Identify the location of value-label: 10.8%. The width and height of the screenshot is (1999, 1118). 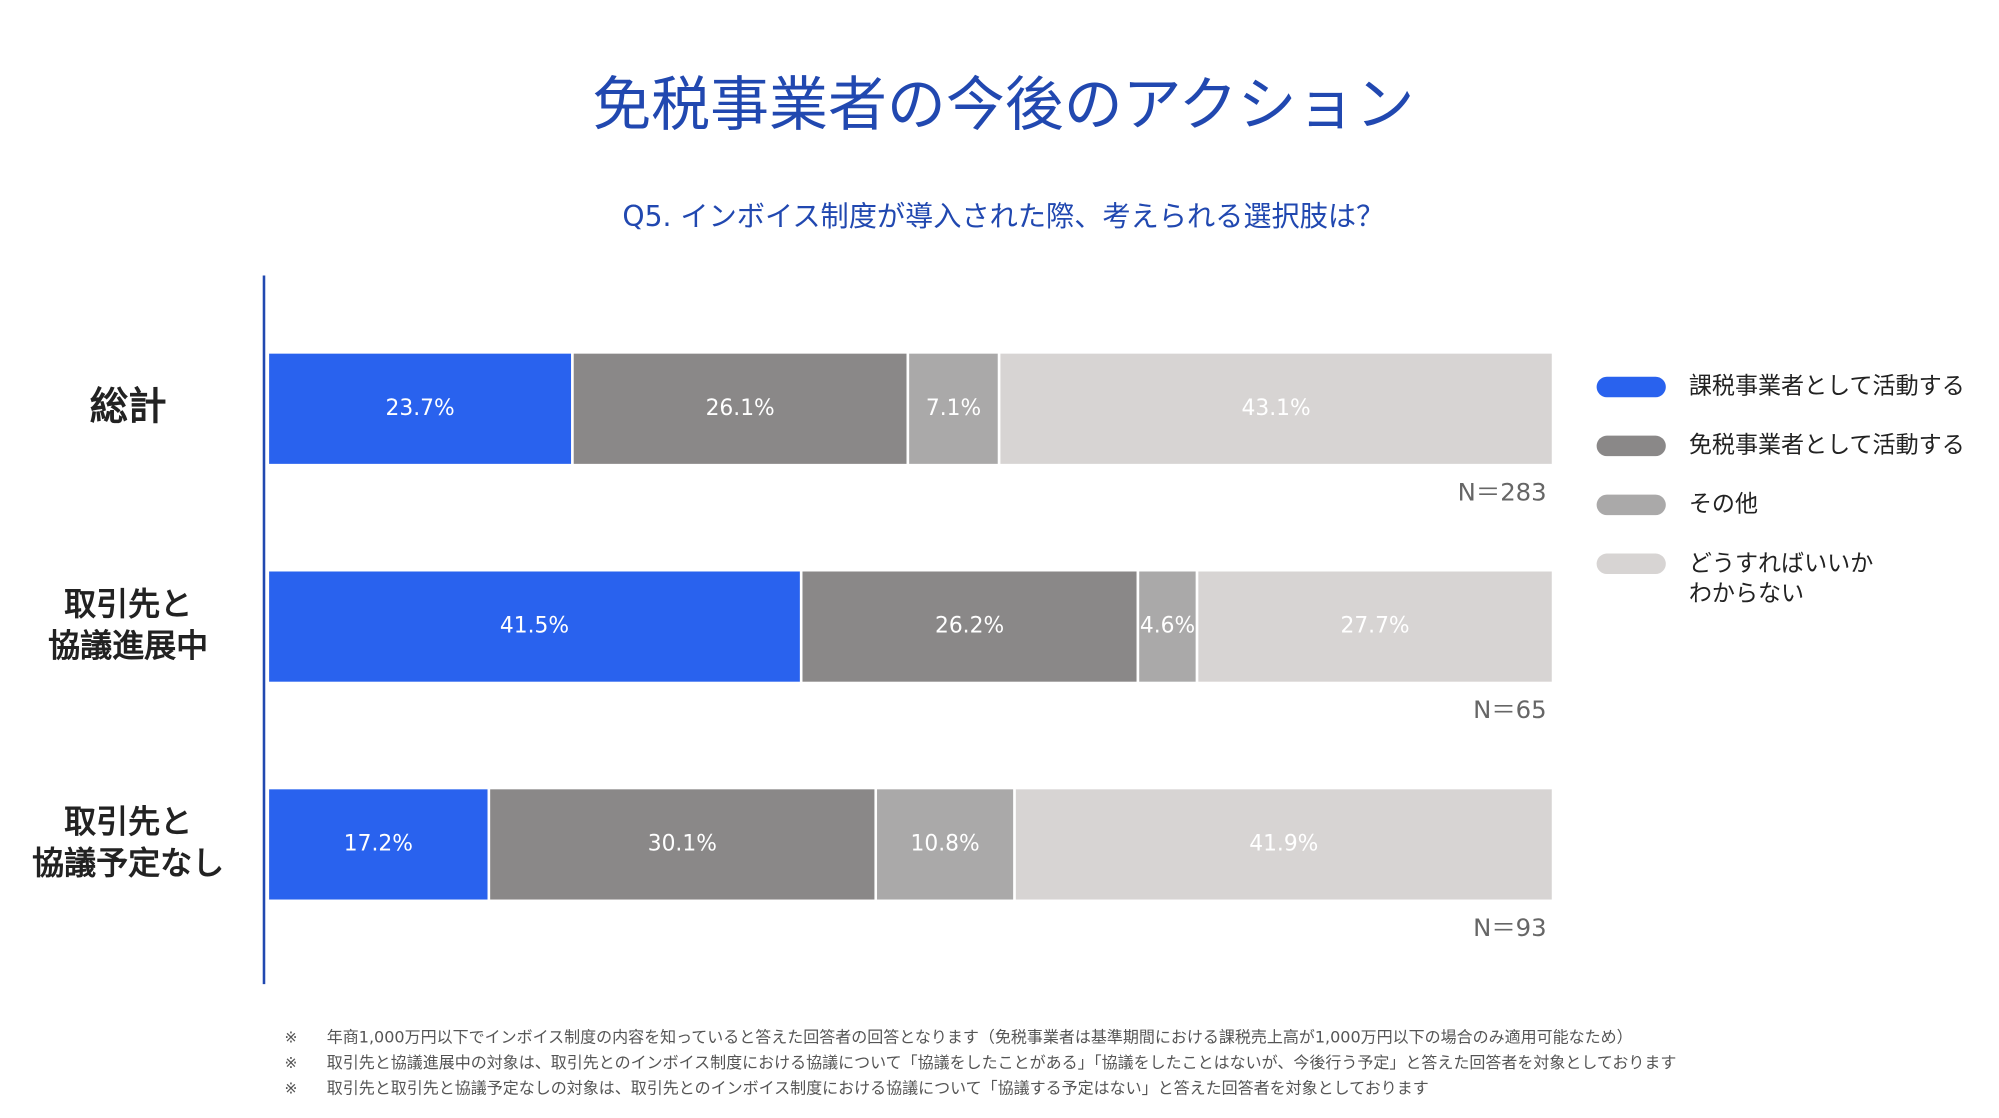
(945, 843).